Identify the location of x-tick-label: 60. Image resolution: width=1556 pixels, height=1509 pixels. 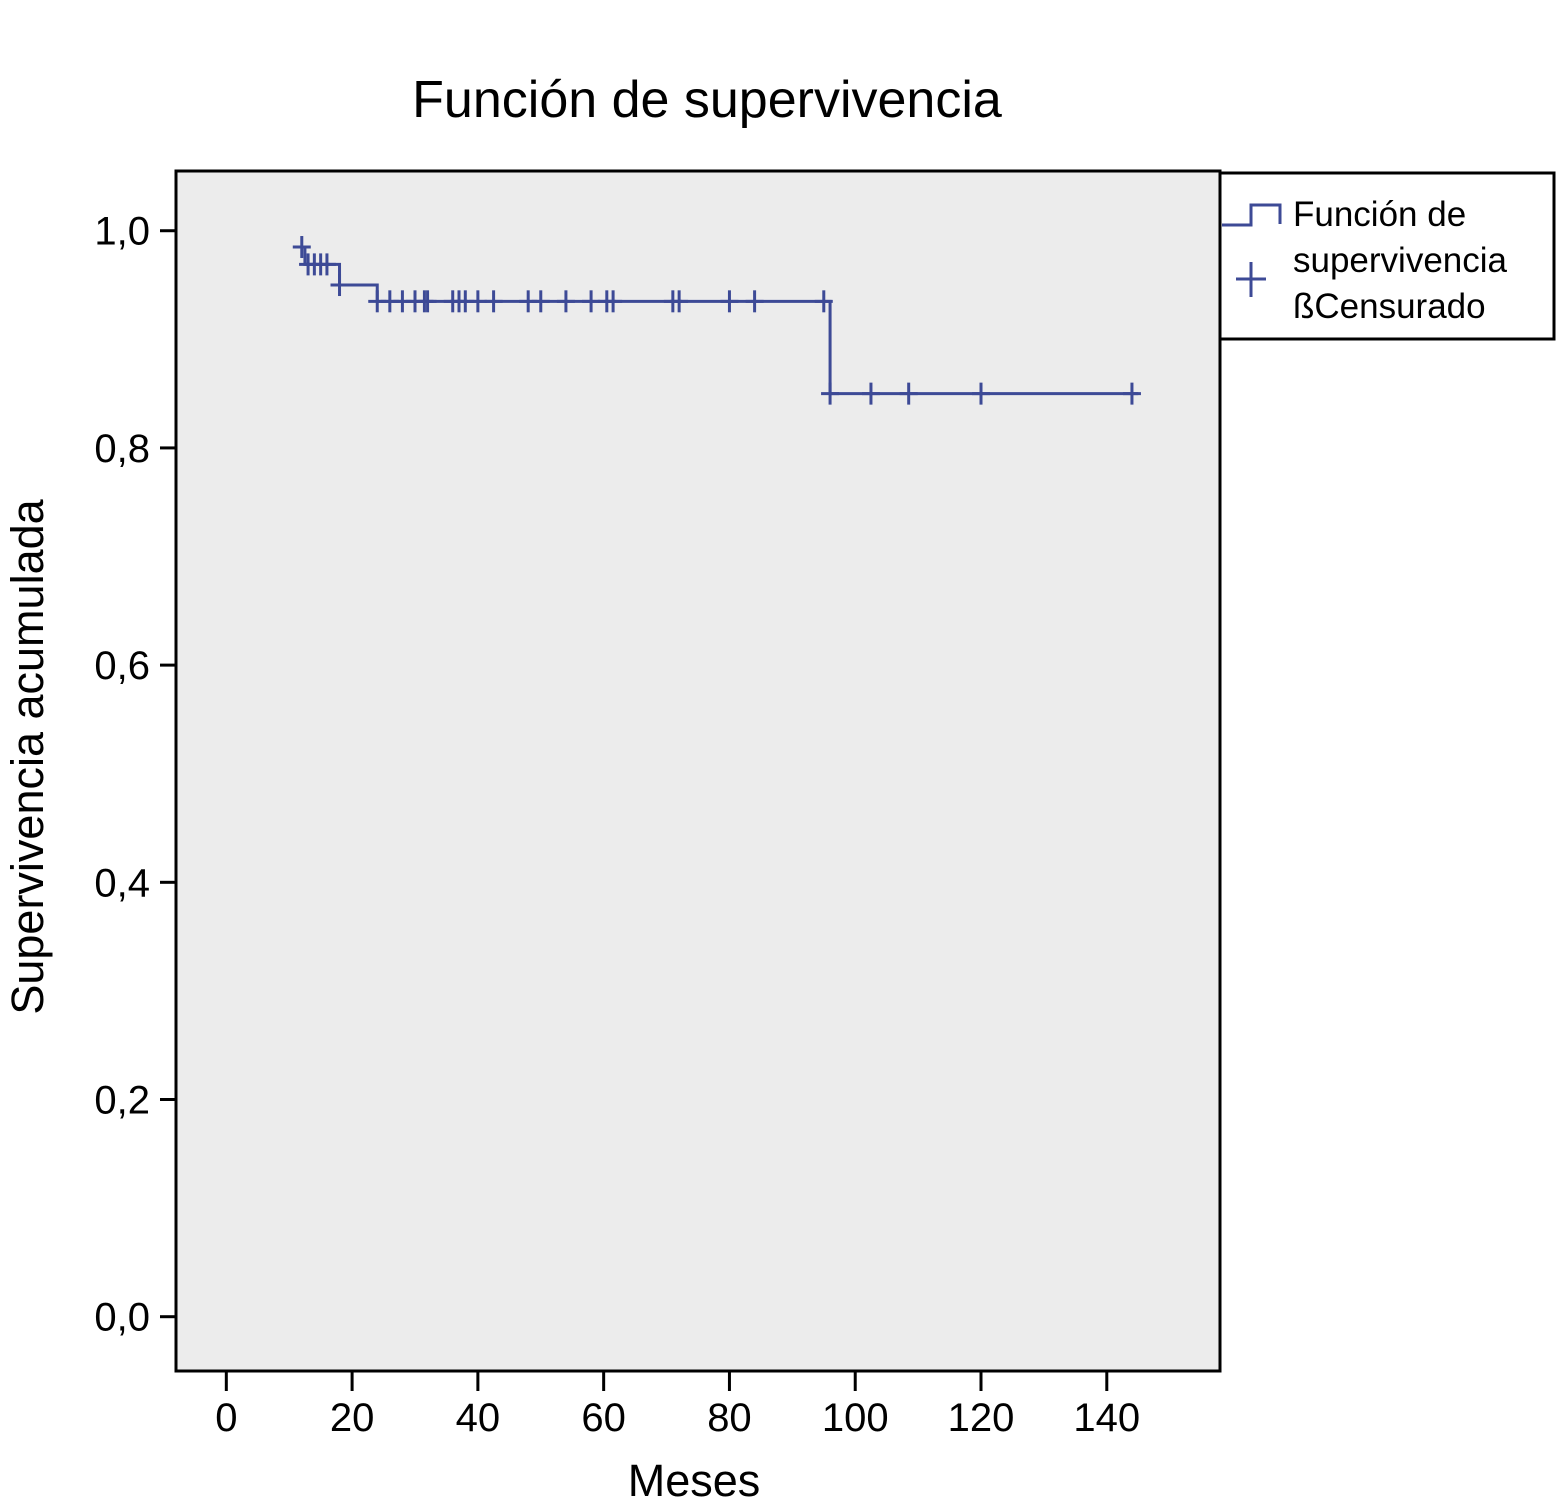
(603, 1418).